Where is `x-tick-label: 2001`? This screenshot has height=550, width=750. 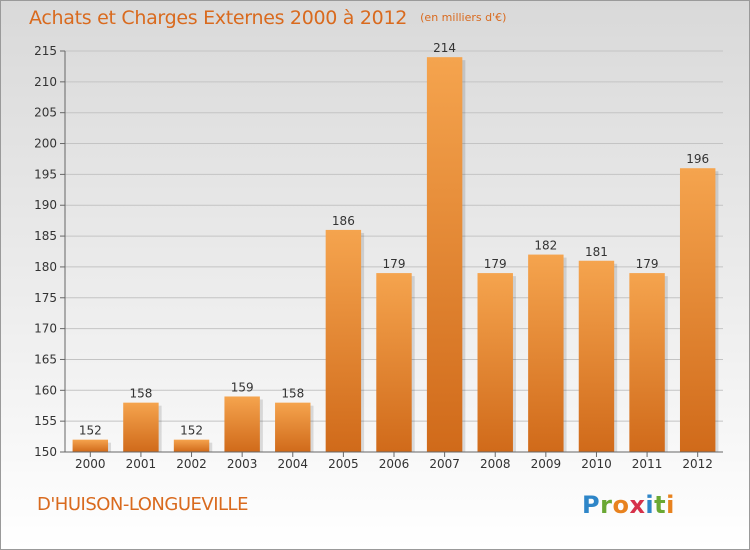
x-tick-label: 2001 is located at coordinates (141, 464).